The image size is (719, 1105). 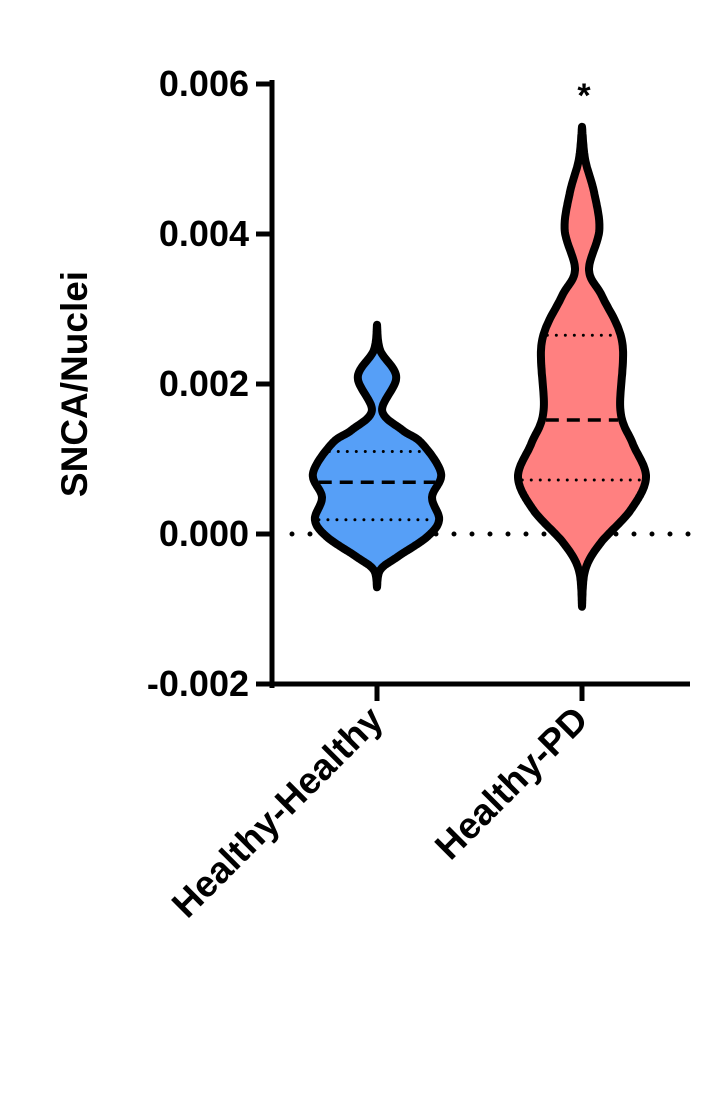 I want to click on y-tick-label: 0.004, so click(x=204, y=233).